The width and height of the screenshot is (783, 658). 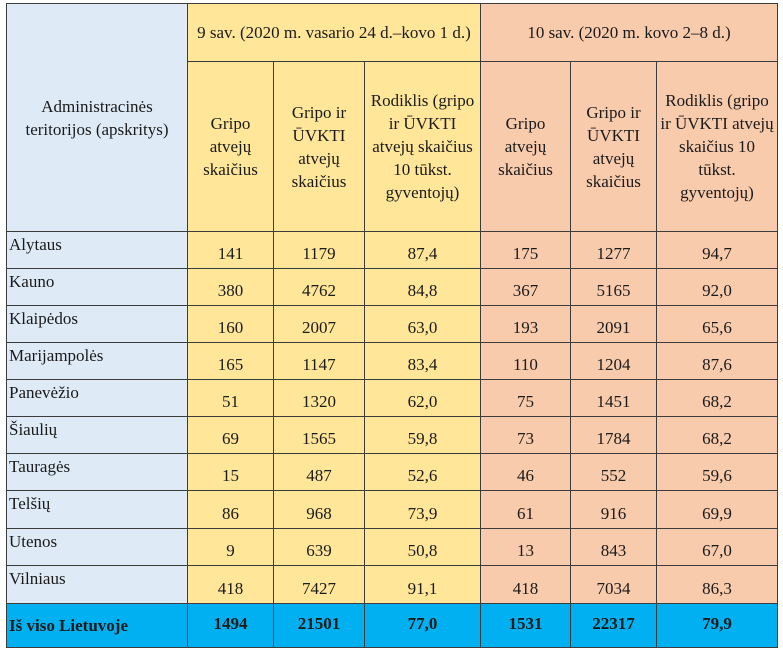 I want to click on table-row: Kauno 380 4762 84,8 367 5165 92,0, so click(x=392, y=287).